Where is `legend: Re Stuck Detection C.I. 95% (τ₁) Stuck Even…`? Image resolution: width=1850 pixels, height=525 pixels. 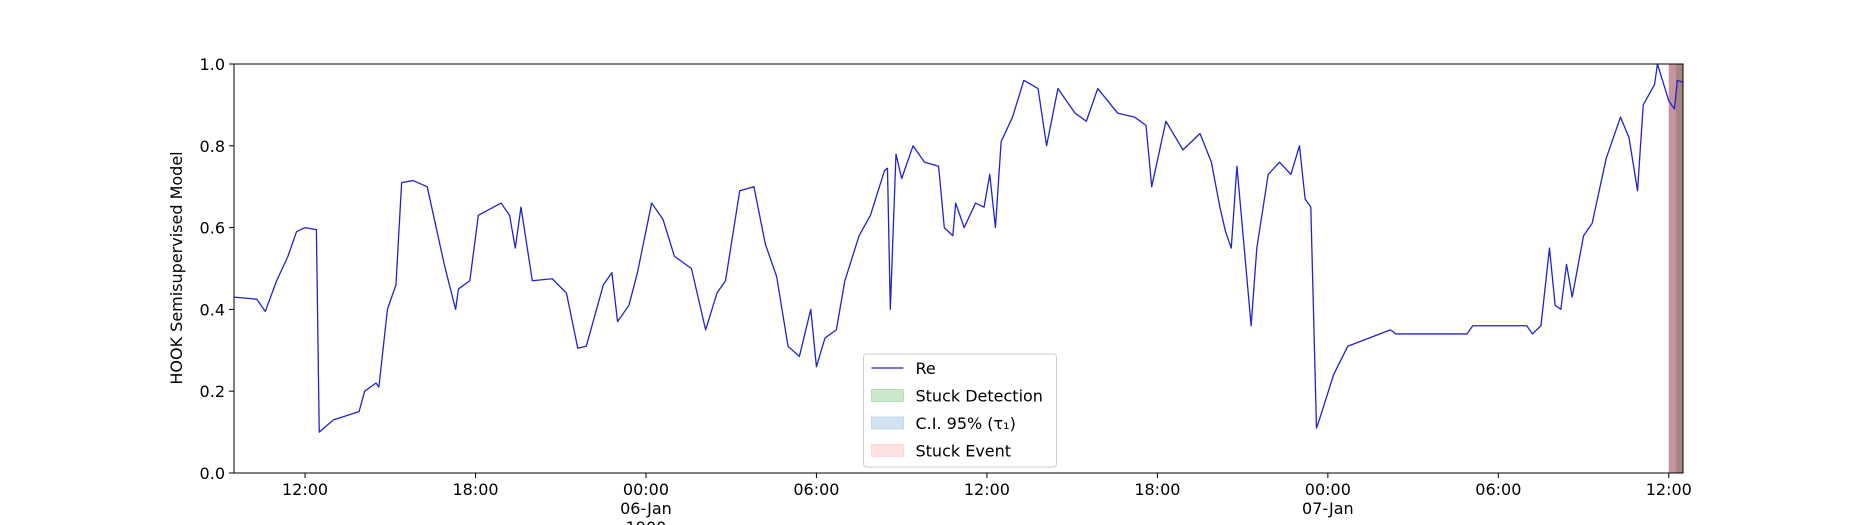
legend: Re Stuck Detection C.I. 95% (τ₁) Stuck Even… is located at coordinates (960, 410).